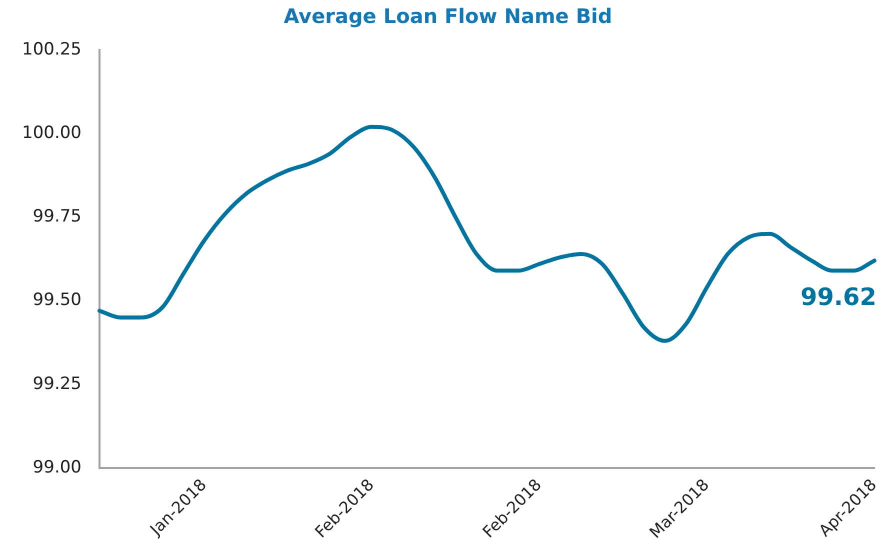 This screenshot has width=896, height=555. I want to click on chart-title: Average Loan Flow Name Bid, so click(448, 16).